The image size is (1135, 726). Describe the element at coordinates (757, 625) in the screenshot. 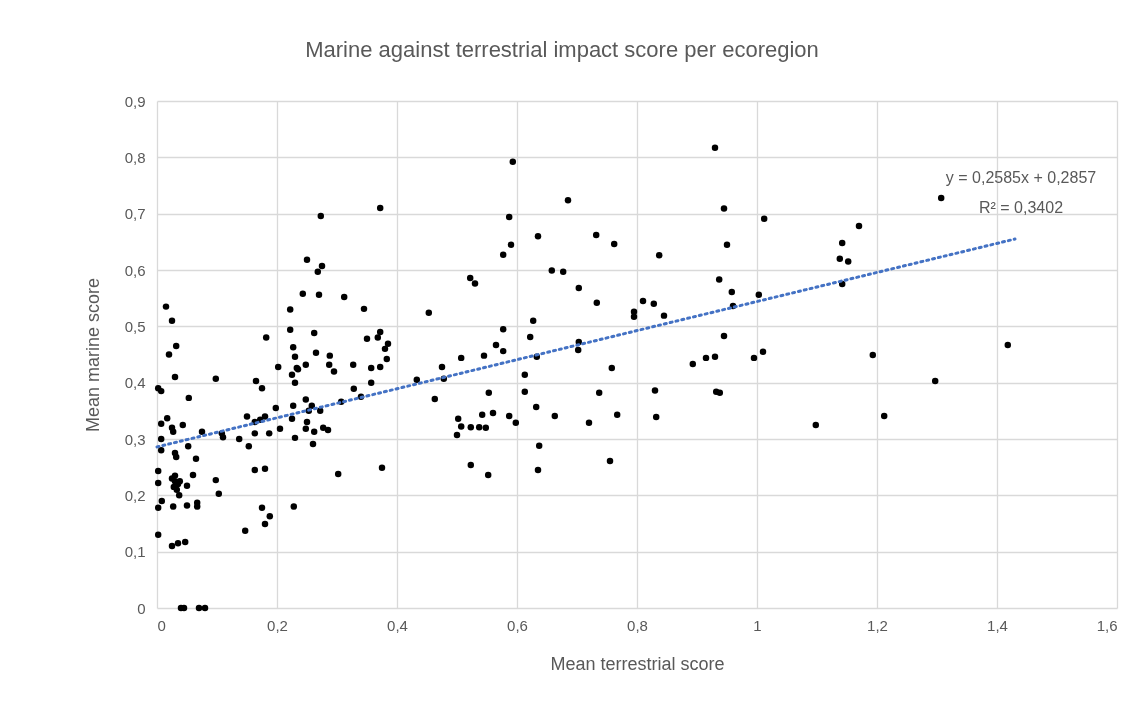

I see `x-tick-label: 1` at that location.